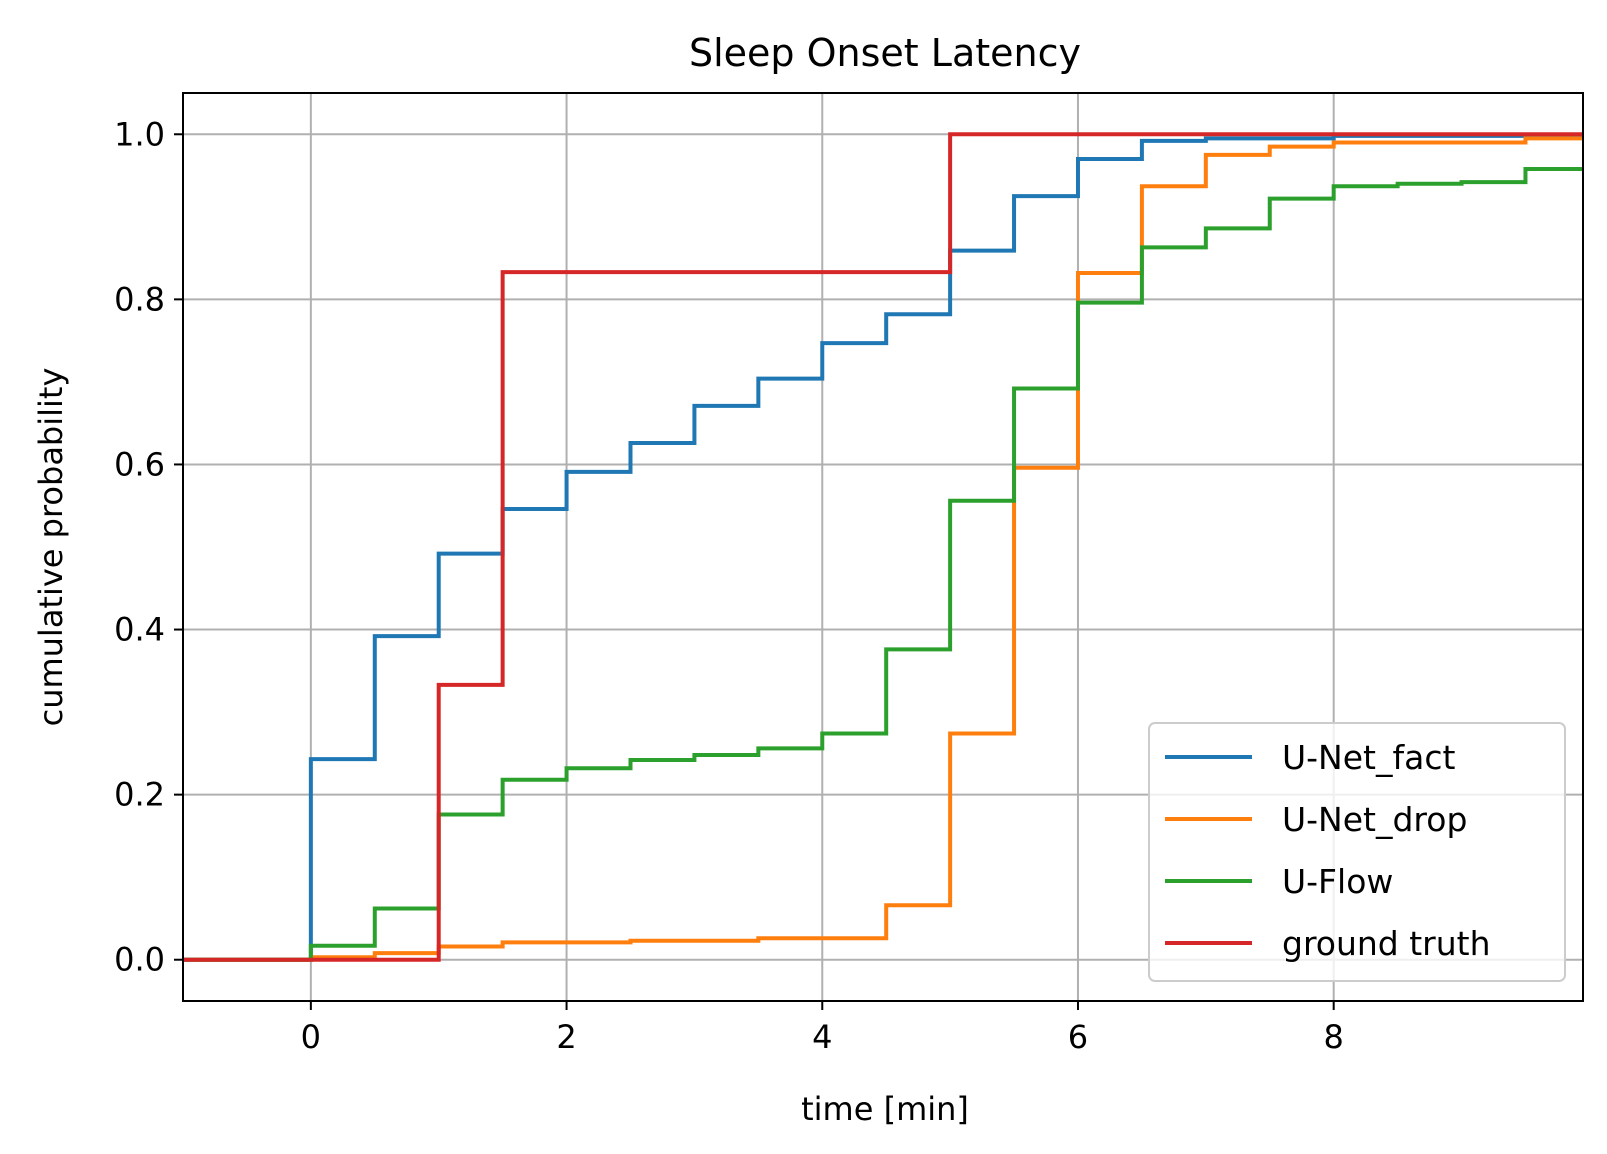 This screenshot has height=1154, width=1607. I want to click on x-tick-label: 6, so click(1078, 1037).